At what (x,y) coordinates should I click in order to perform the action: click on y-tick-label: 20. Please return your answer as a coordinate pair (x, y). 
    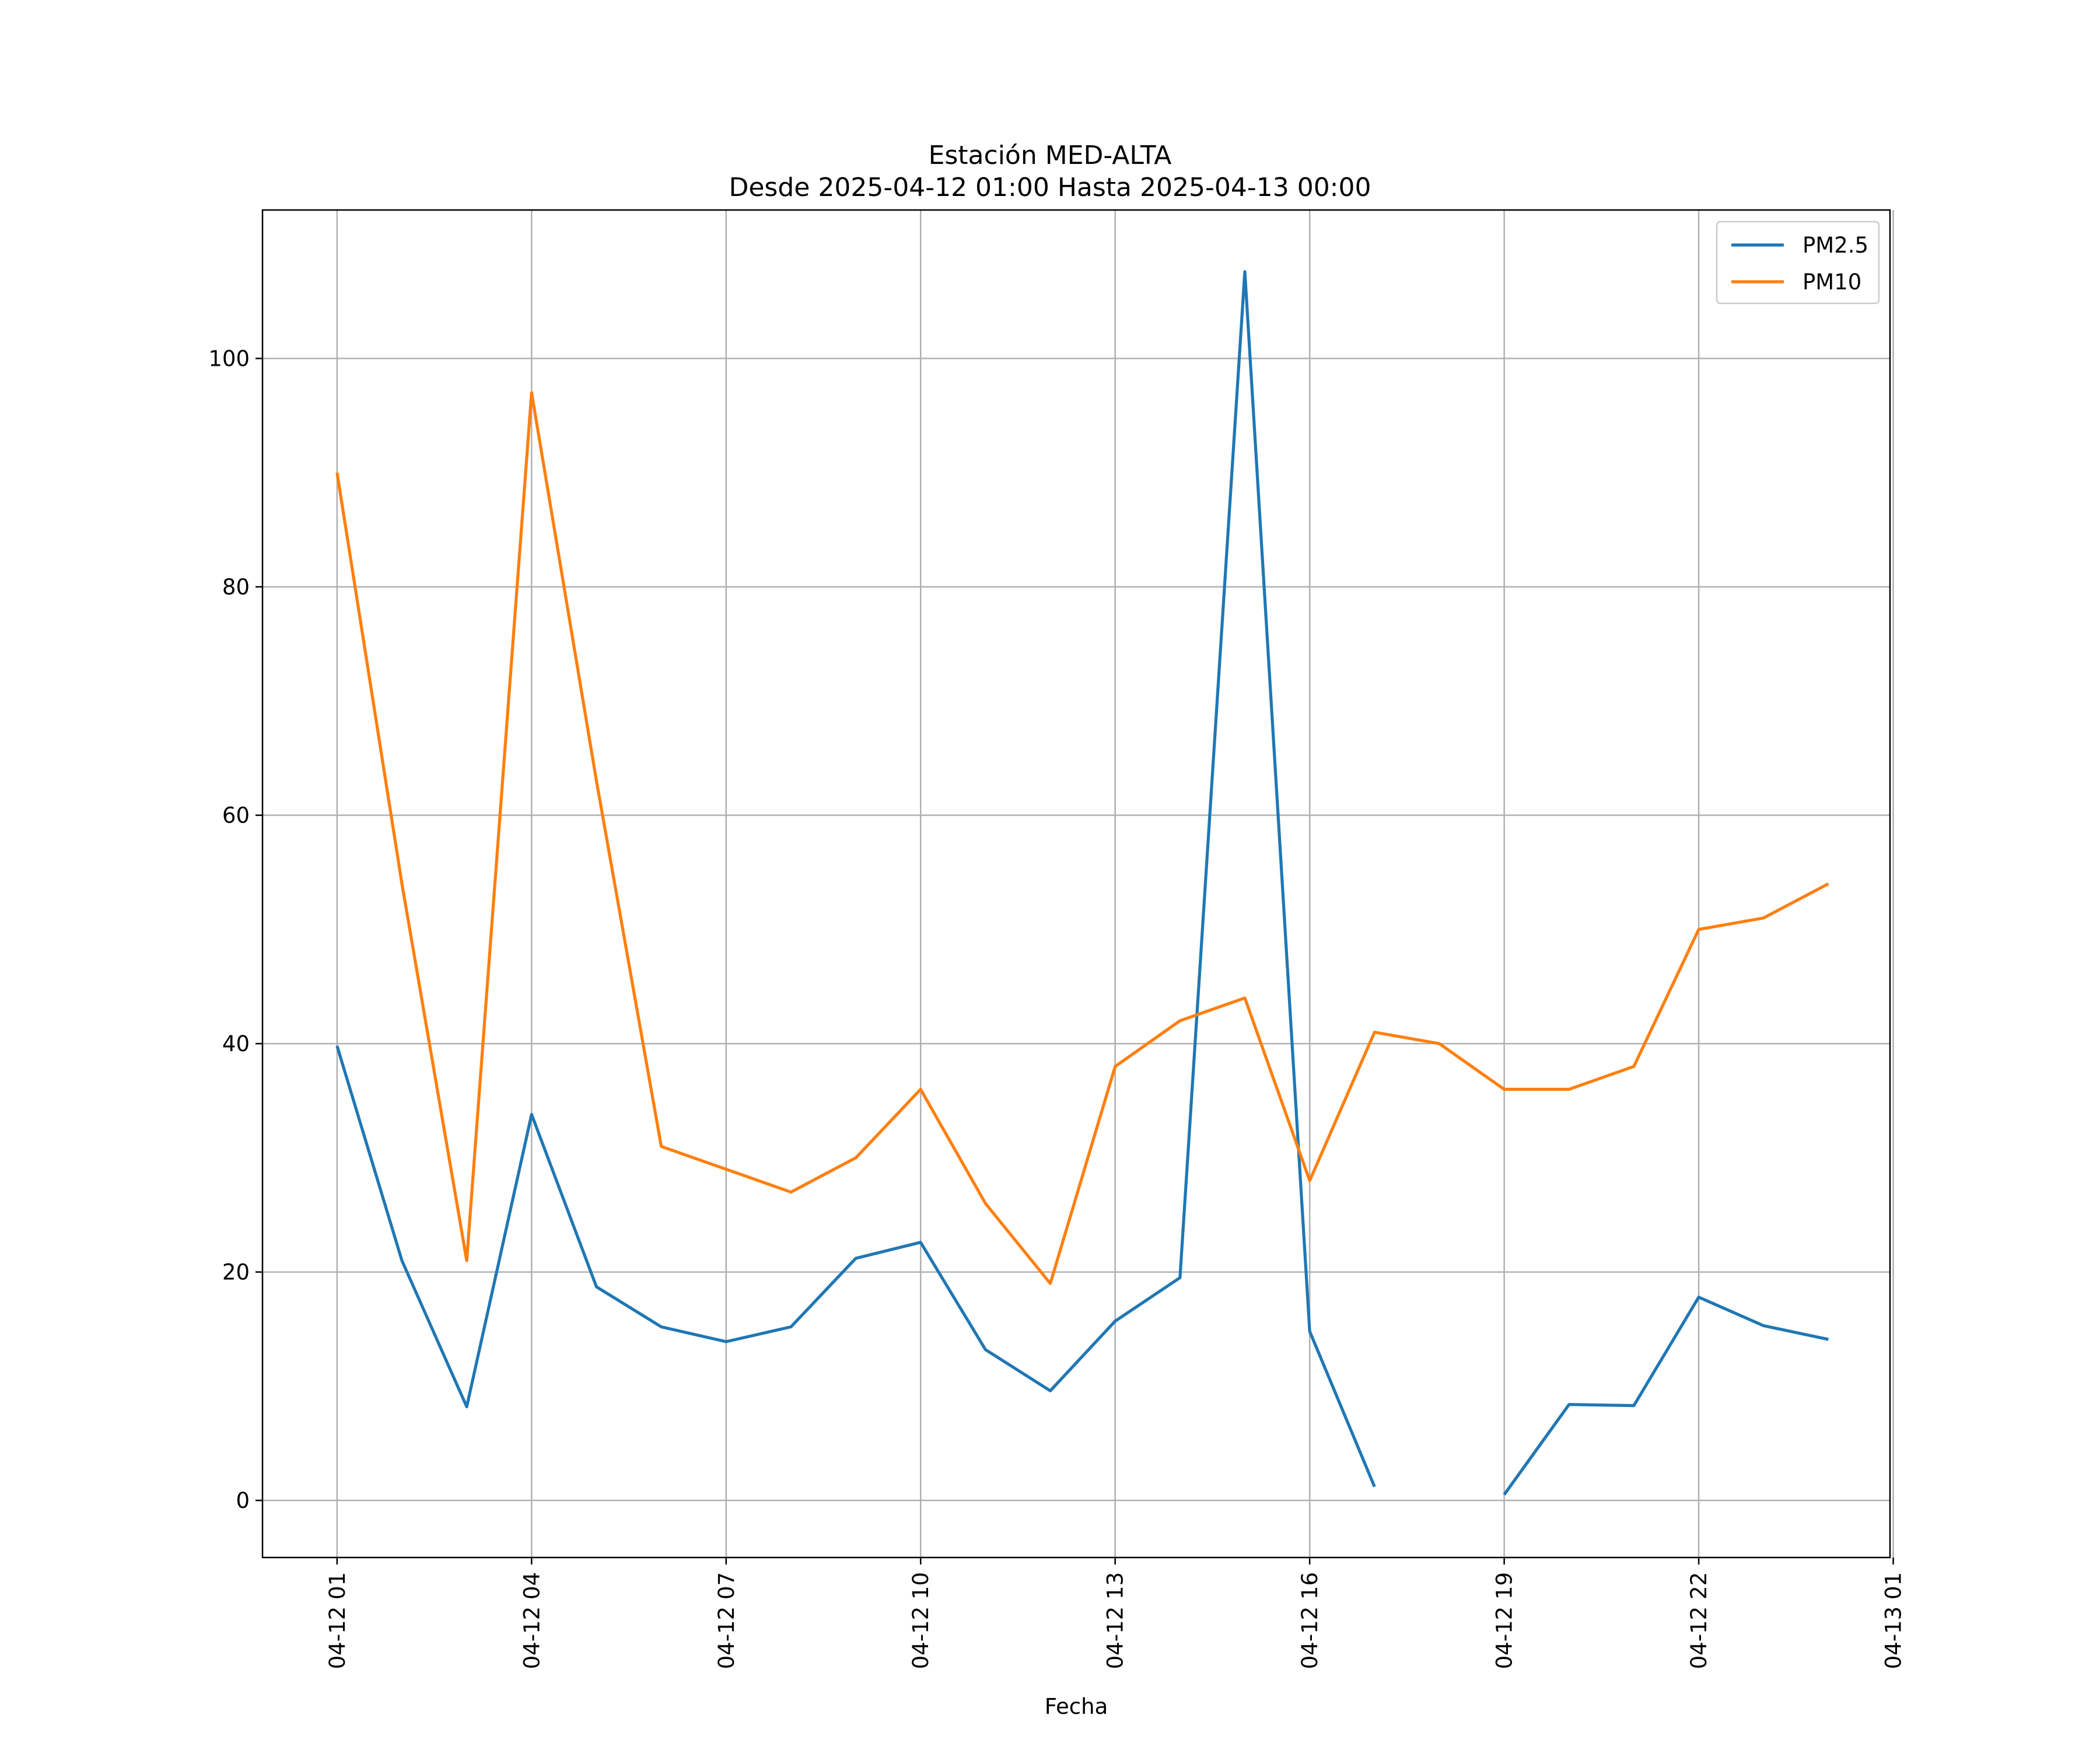
    Looking at the image, I should click on (236, 1272).